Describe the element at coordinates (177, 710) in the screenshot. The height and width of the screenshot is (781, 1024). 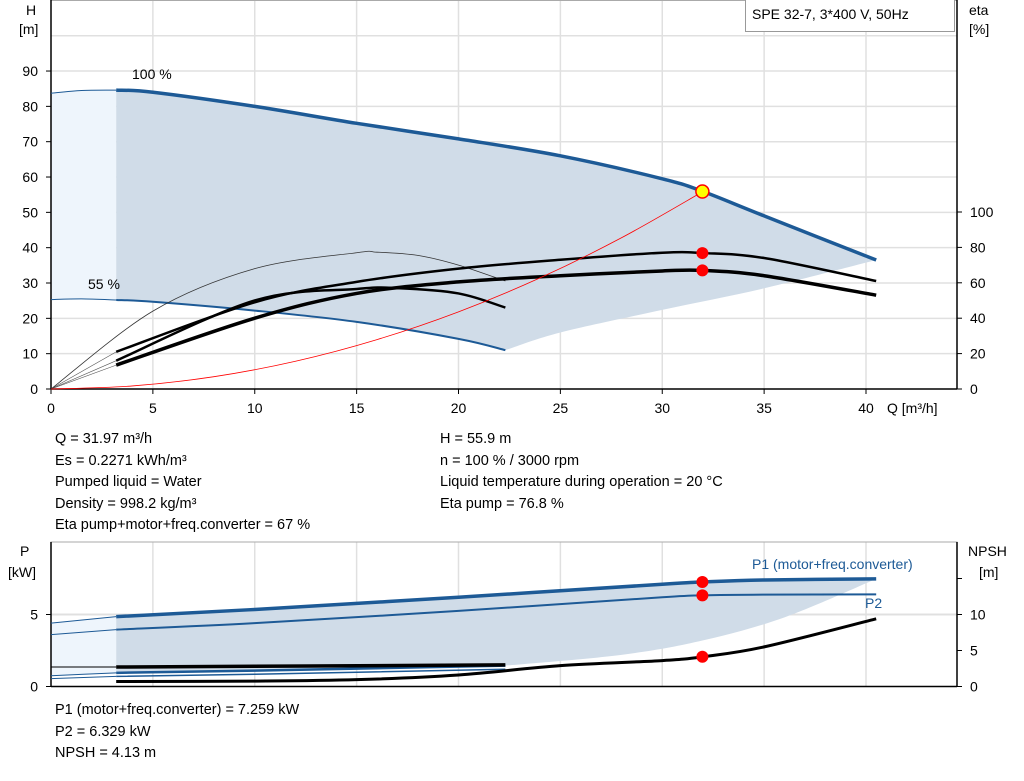
I see `info-p1: P1 (motor+freq.converter) = 7.259 kW` at that location.